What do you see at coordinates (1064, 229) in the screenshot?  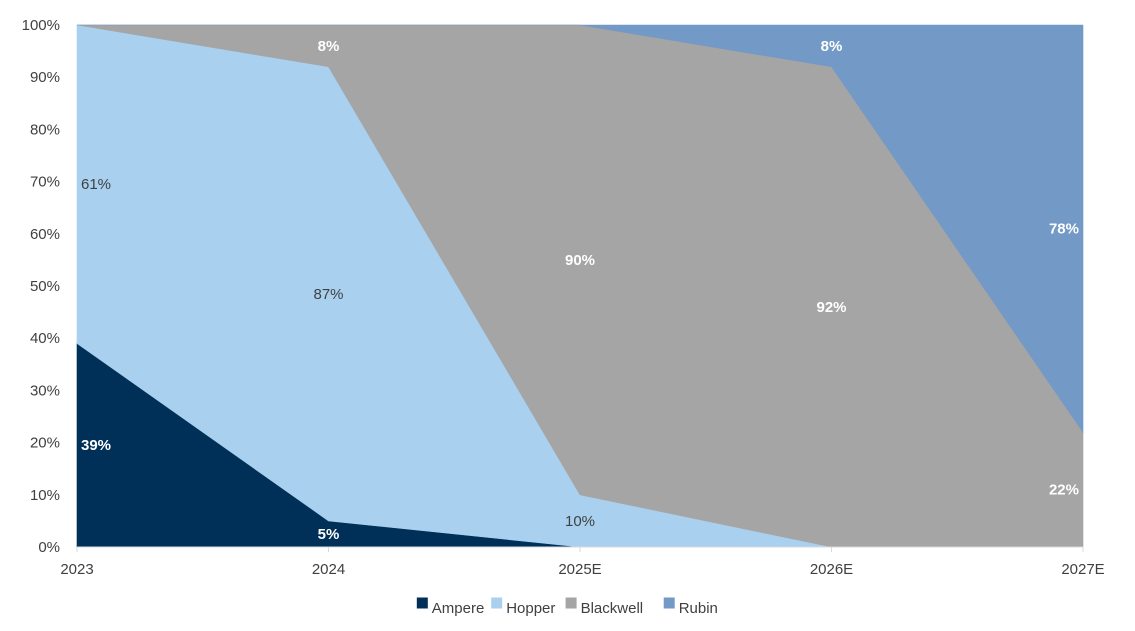 I see `data-label-rubin: 78%` at bounding box center [1064, 229].